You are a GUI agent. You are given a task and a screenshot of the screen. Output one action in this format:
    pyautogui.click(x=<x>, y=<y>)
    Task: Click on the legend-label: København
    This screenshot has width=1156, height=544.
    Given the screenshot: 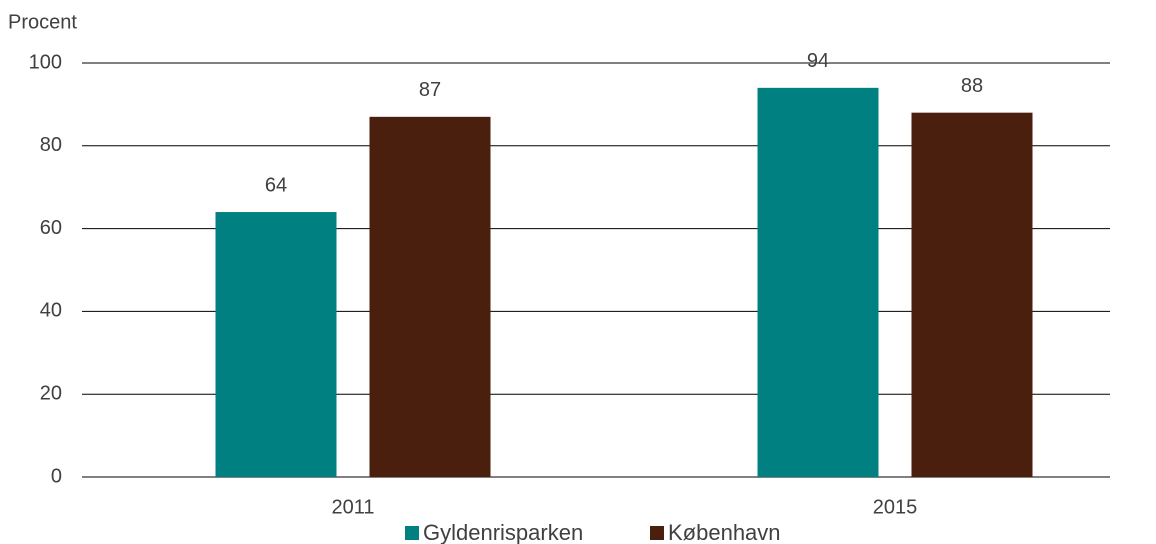 What is the action you would take?
    pyautogui.click(x=724, y=532)
    